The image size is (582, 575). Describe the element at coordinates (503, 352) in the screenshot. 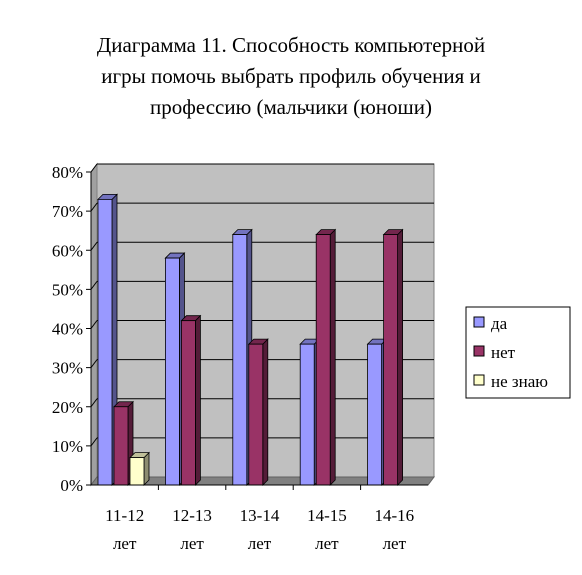

I see `legend-label: нет` at that location.